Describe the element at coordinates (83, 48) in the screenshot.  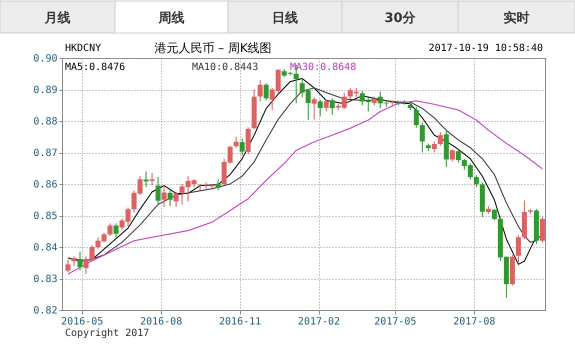
I see `chart-subtitle: HKDCNY` at that location.